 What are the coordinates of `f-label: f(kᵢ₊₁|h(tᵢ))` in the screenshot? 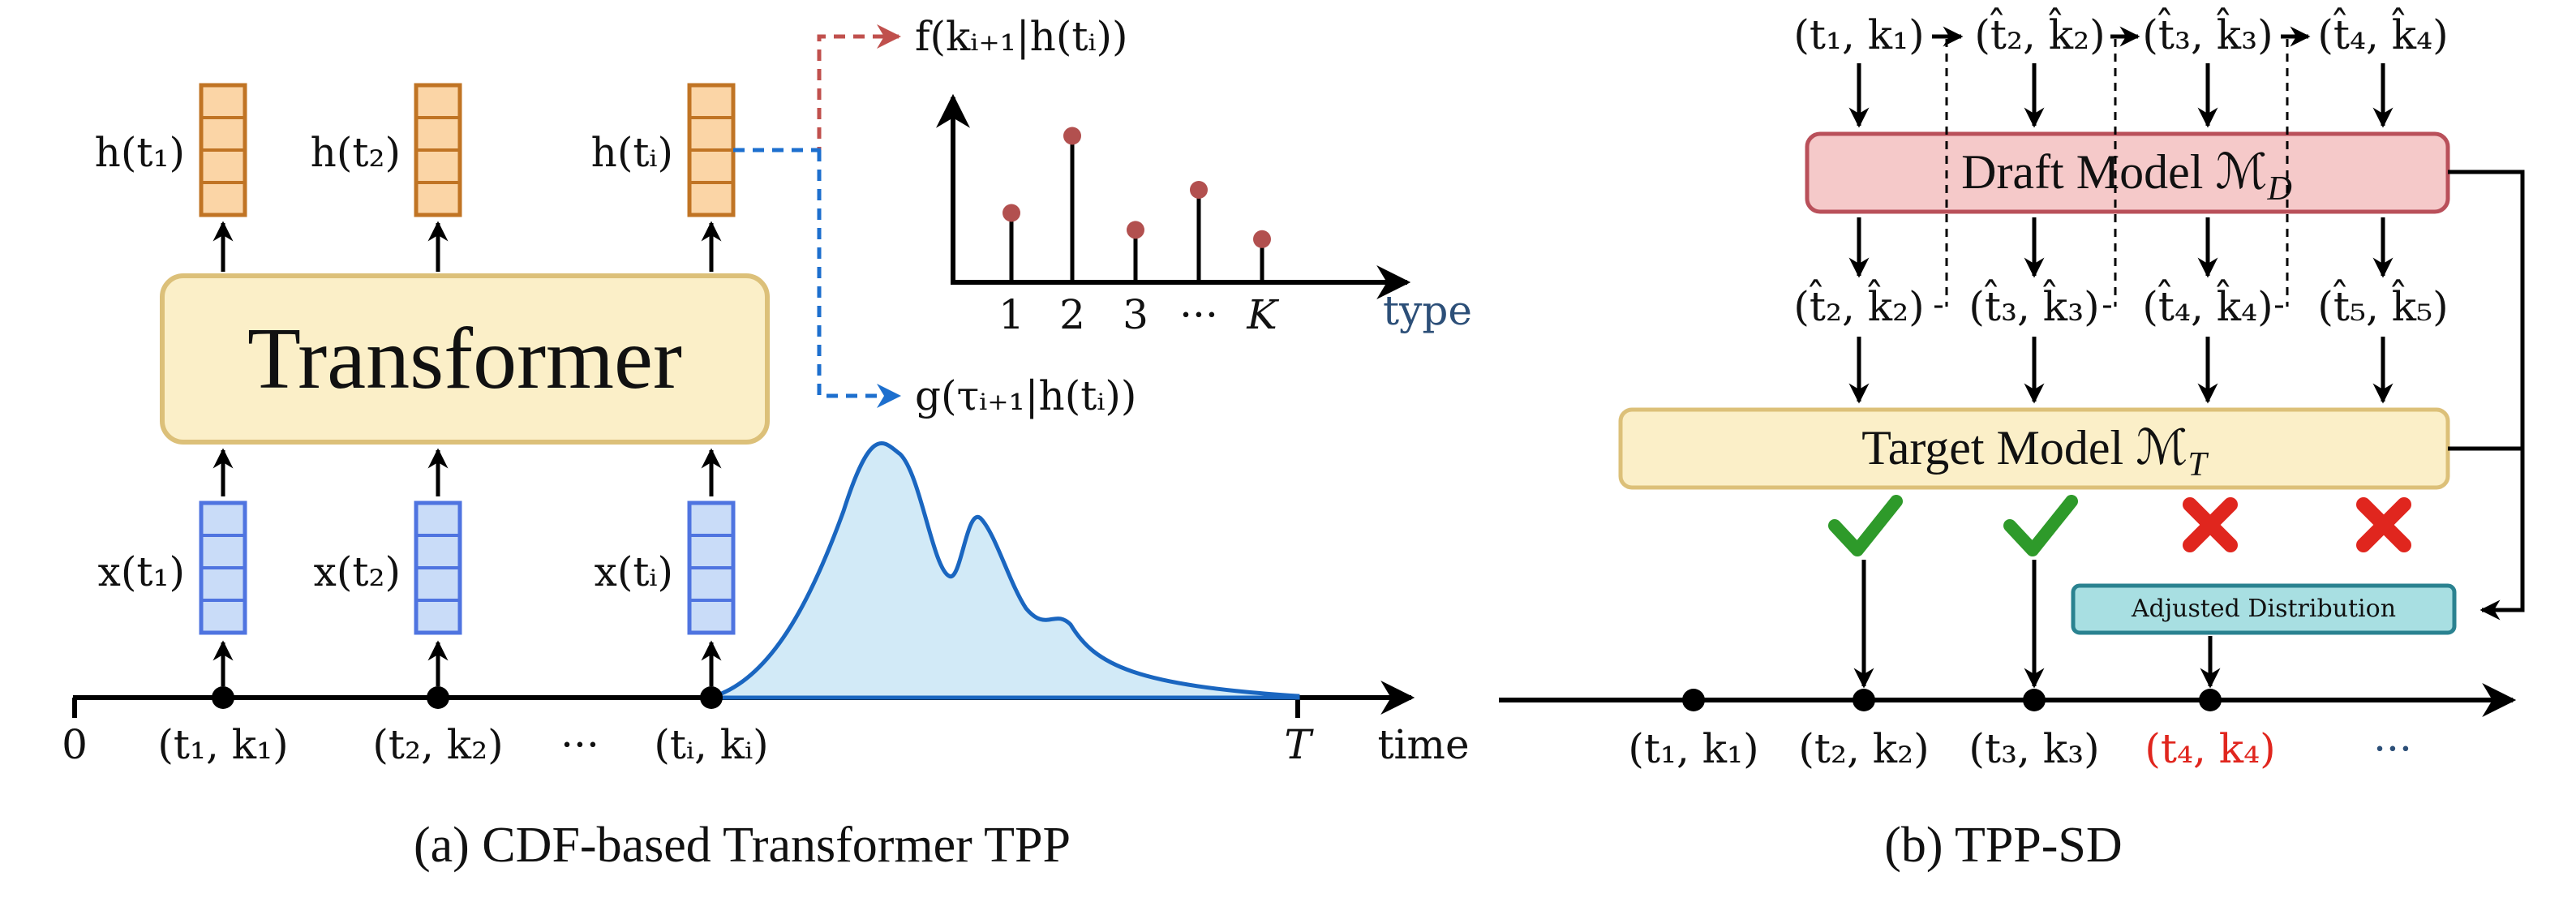 It's located at (1021, 36).